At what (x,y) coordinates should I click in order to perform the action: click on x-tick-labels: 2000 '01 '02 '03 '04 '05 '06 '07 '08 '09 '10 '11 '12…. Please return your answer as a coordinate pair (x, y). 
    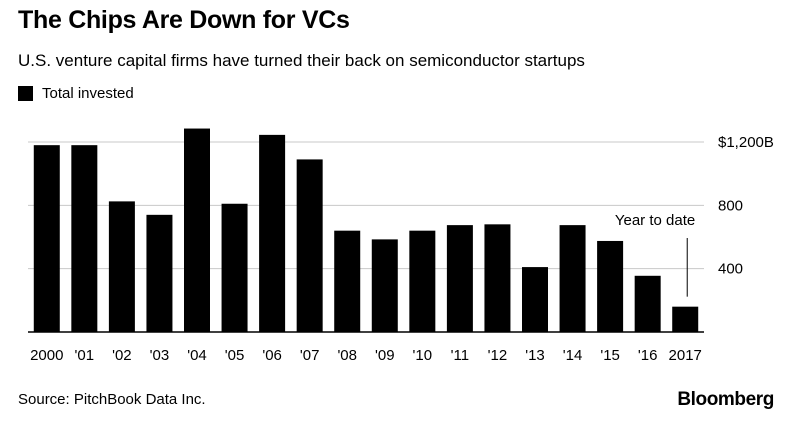
    Looking at the image, I should click on (366, 355).